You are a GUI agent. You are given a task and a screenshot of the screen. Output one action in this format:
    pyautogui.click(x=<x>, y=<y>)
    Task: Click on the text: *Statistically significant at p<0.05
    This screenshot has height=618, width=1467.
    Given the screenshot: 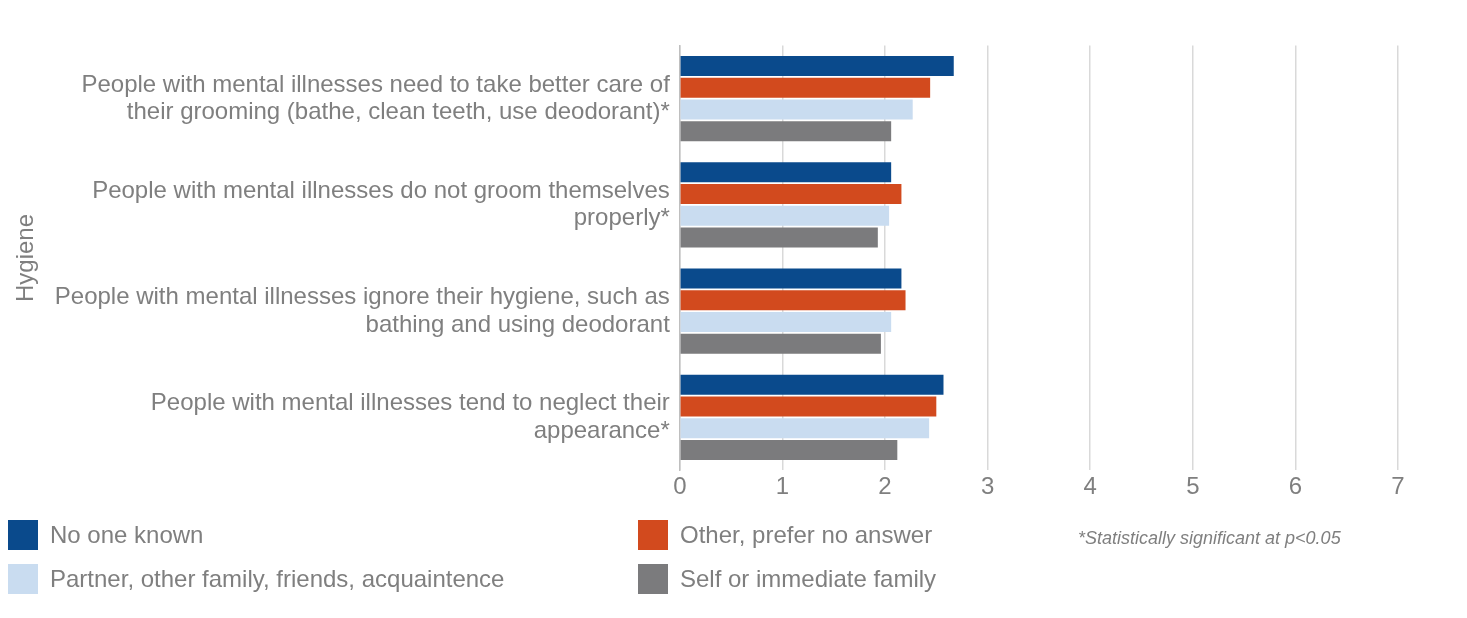 What is the action you would take?
    pyautogui.click(x=1209, y=538)
    